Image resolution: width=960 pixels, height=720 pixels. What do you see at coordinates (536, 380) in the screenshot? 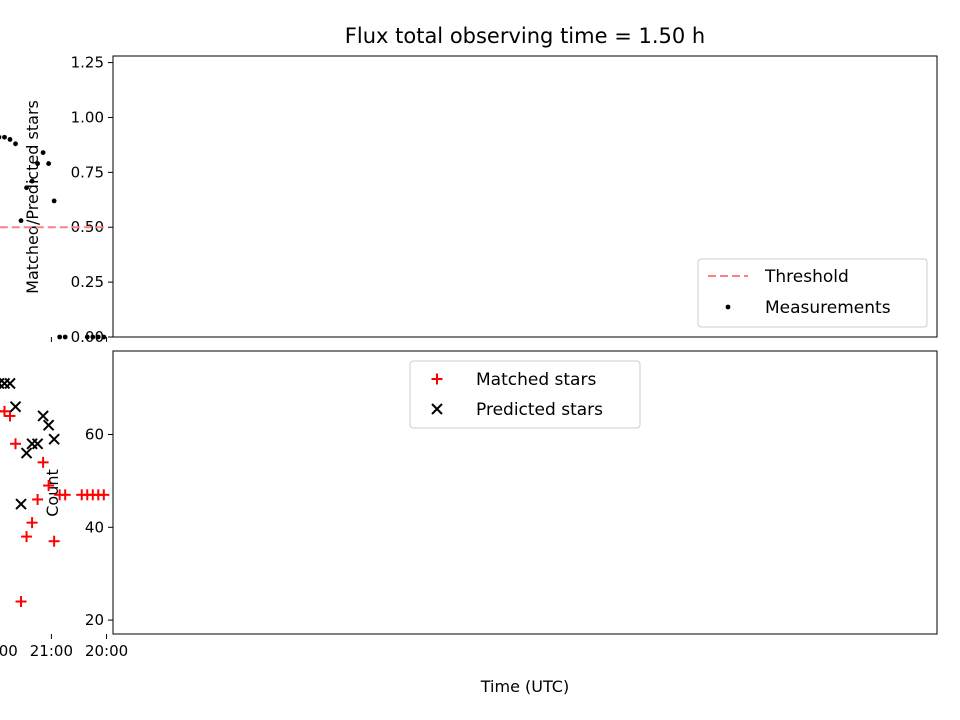
I see `legend-matched-label: Matched stars` at bounding box center [536, 380].